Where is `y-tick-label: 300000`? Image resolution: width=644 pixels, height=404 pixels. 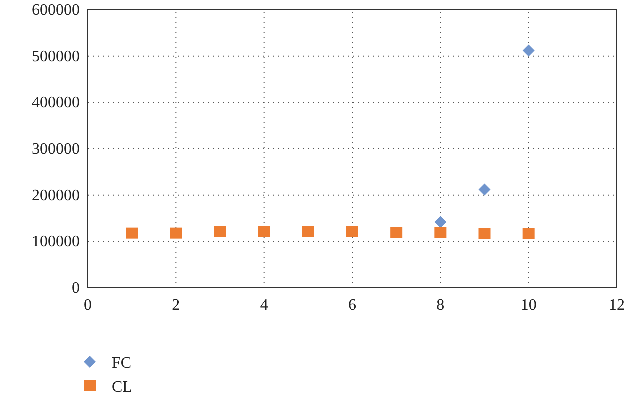 y-tick-label: 300000 is located at coordinates (56, 149).